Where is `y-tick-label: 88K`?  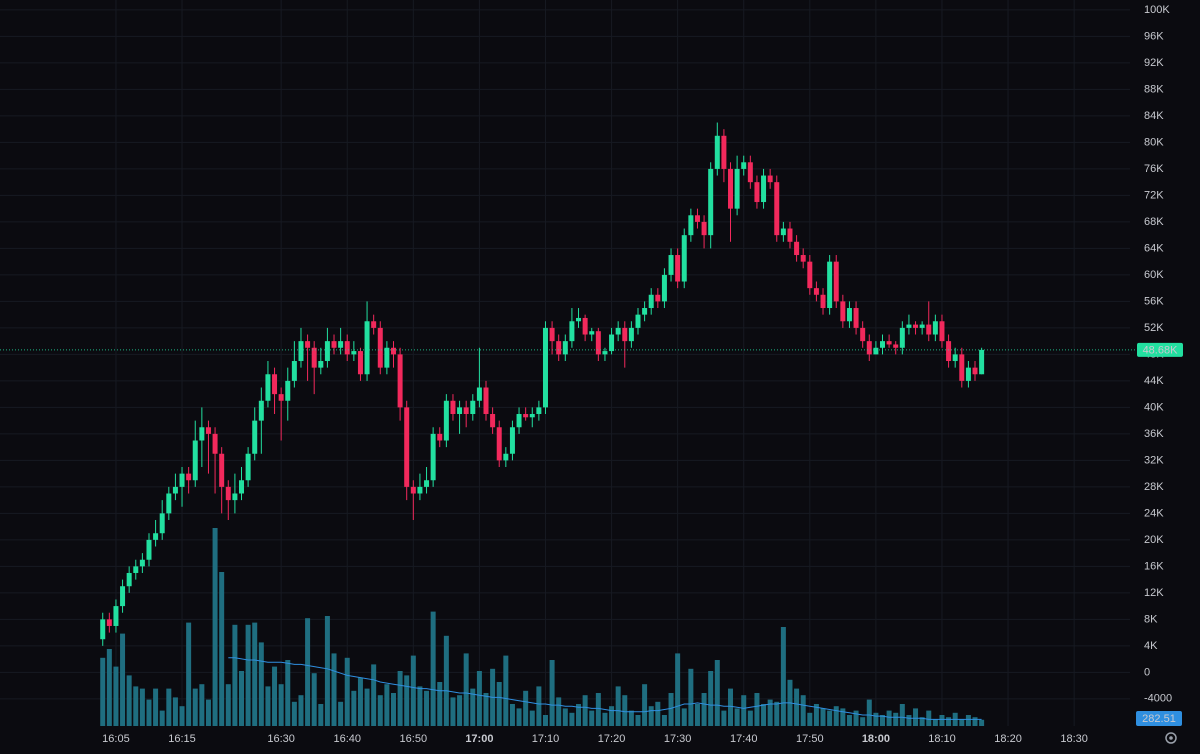
y-tick-label: 88K is located at coordinates (1154, 89).